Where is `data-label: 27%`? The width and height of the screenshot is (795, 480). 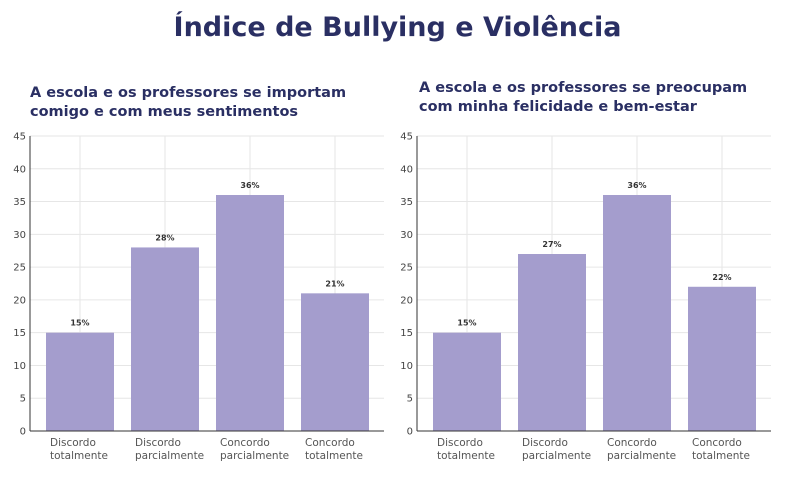 data-label: 27% is located at coordinates (551, 244).